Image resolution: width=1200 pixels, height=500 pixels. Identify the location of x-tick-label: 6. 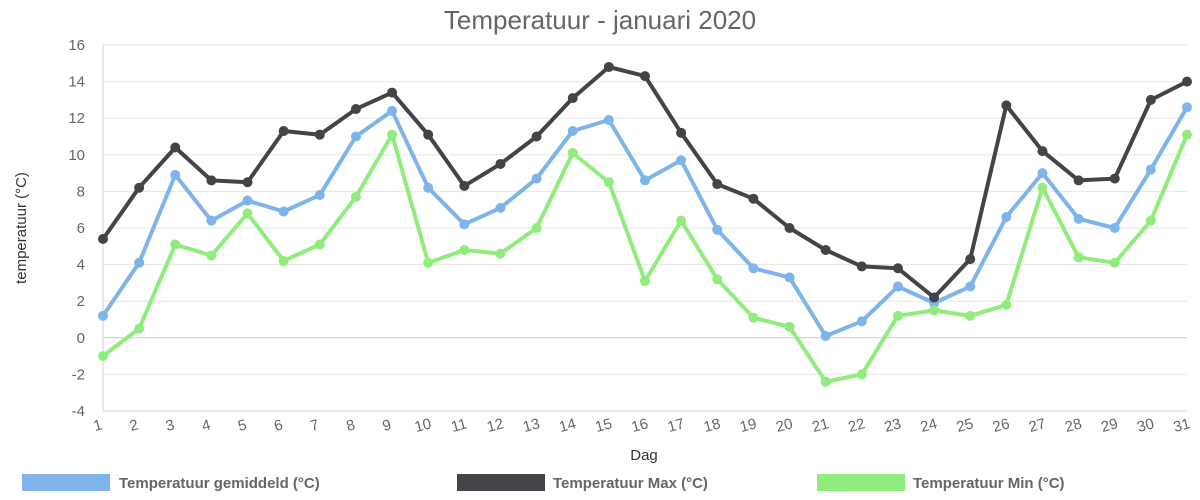
(278, 425).